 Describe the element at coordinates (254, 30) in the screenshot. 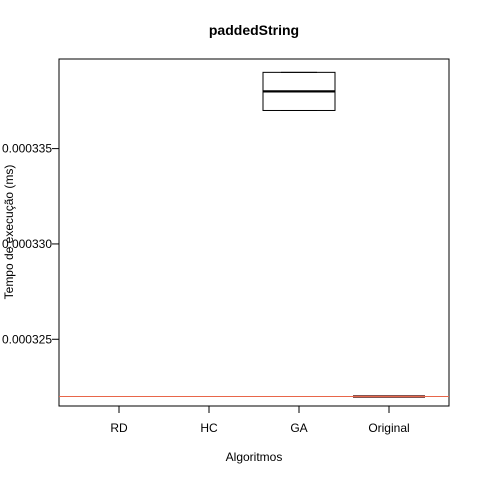

I see `chart-title: paddedString` at that location.